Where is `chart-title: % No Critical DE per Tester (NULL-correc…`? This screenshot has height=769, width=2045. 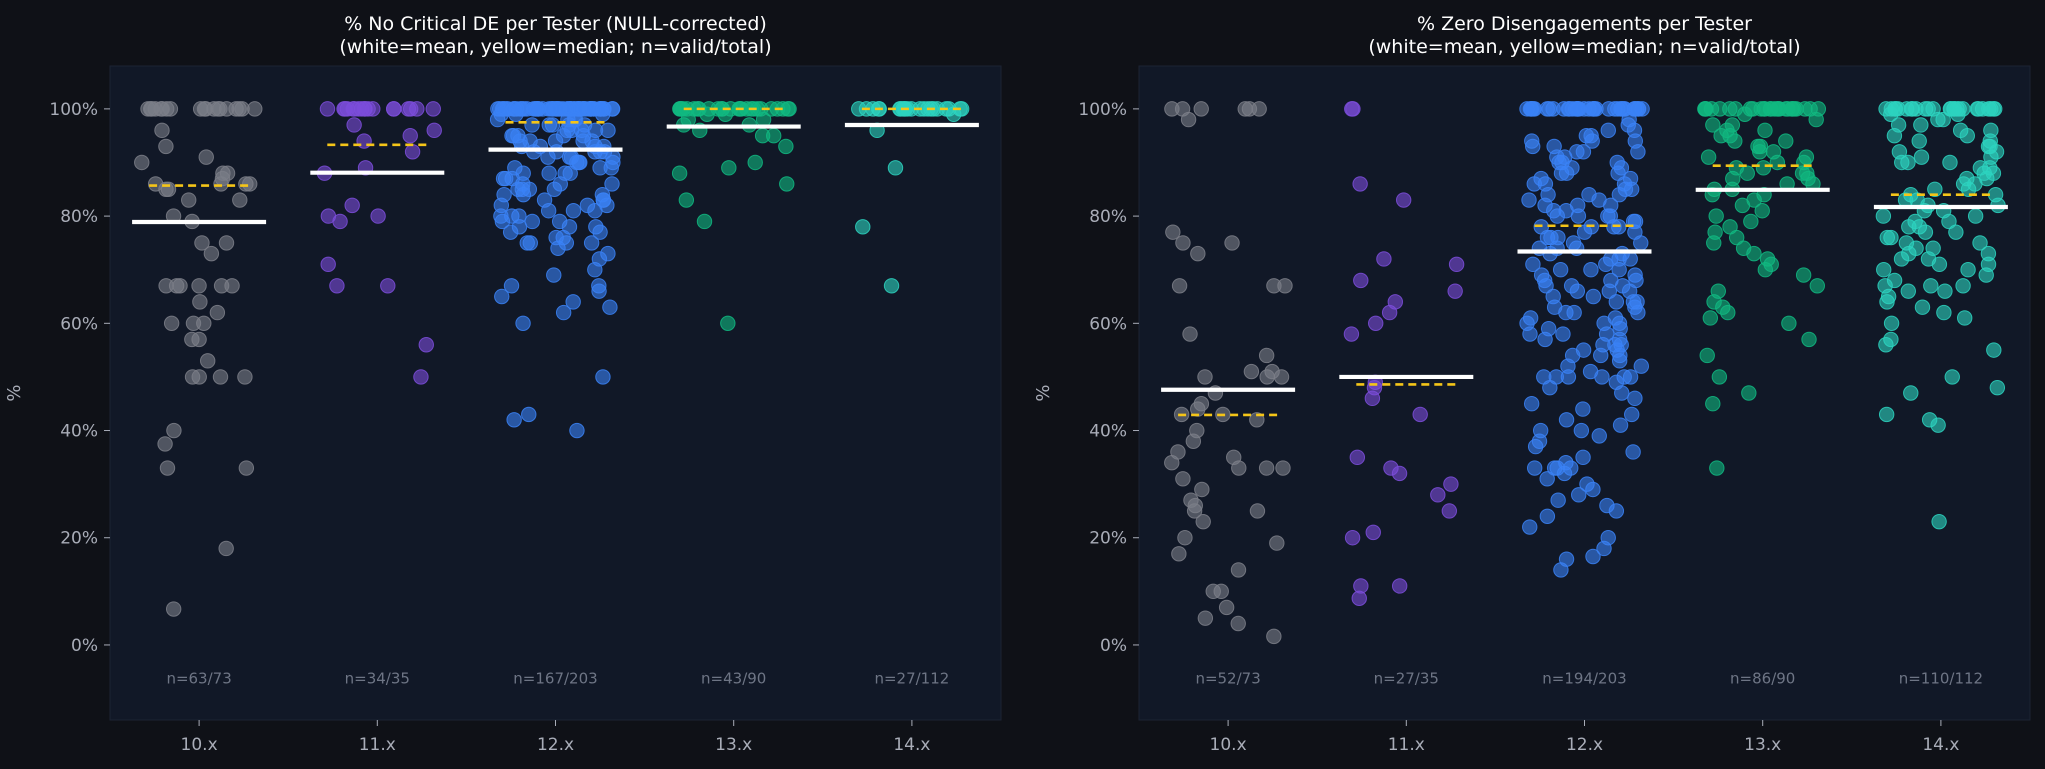
chart-title: % No Critical DE per Tester (NULL-correc… is located at coordinates (555, 24).